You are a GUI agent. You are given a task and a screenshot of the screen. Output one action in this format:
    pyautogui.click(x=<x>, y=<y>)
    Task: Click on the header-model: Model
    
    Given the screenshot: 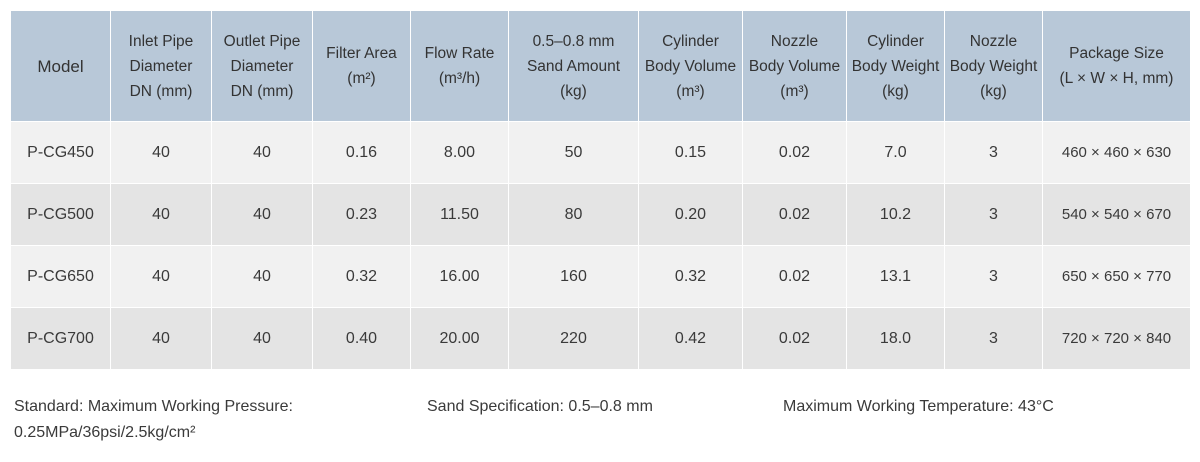 What is the action you would take?
    pyautogui.click(x=60, y=66)
    